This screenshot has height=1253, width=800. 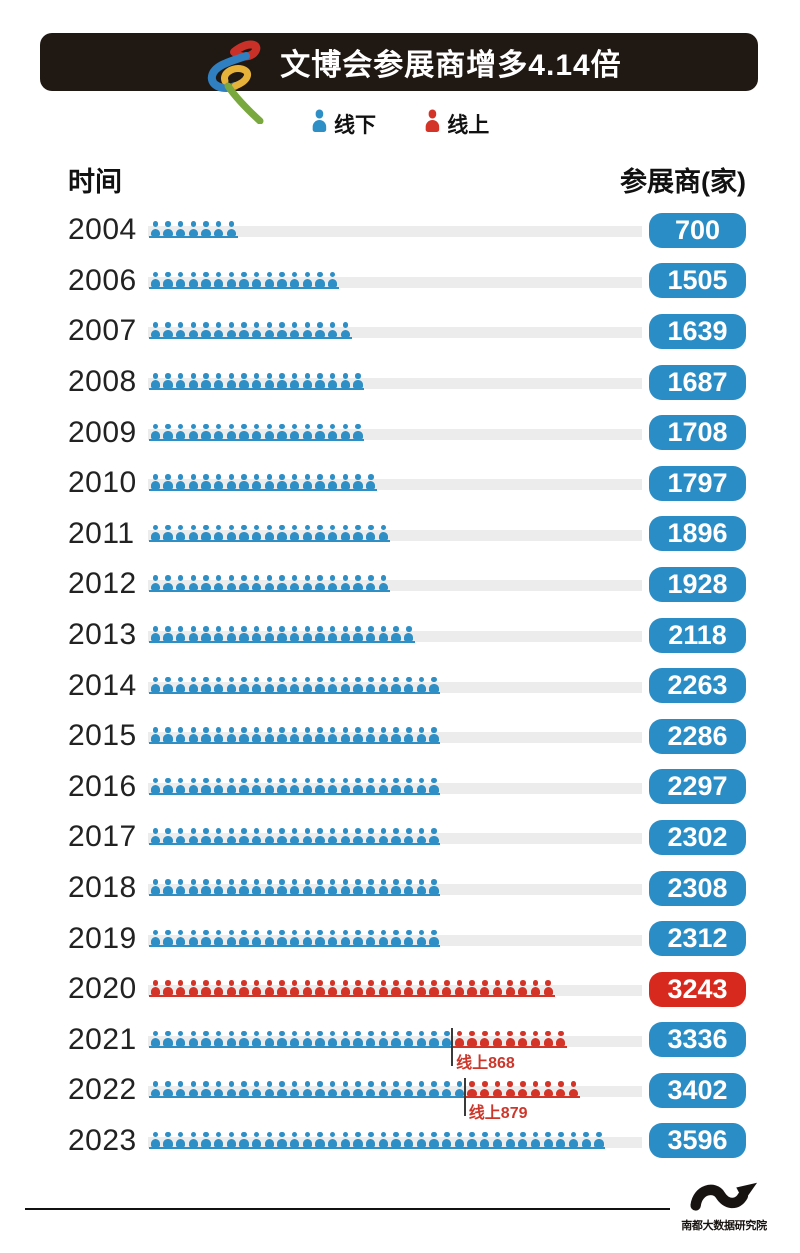 What do you see at coordinates (724, 1196) in the screenshot?
I see `nandu-wave-logo-icon` at bounding box center [724, 1196].